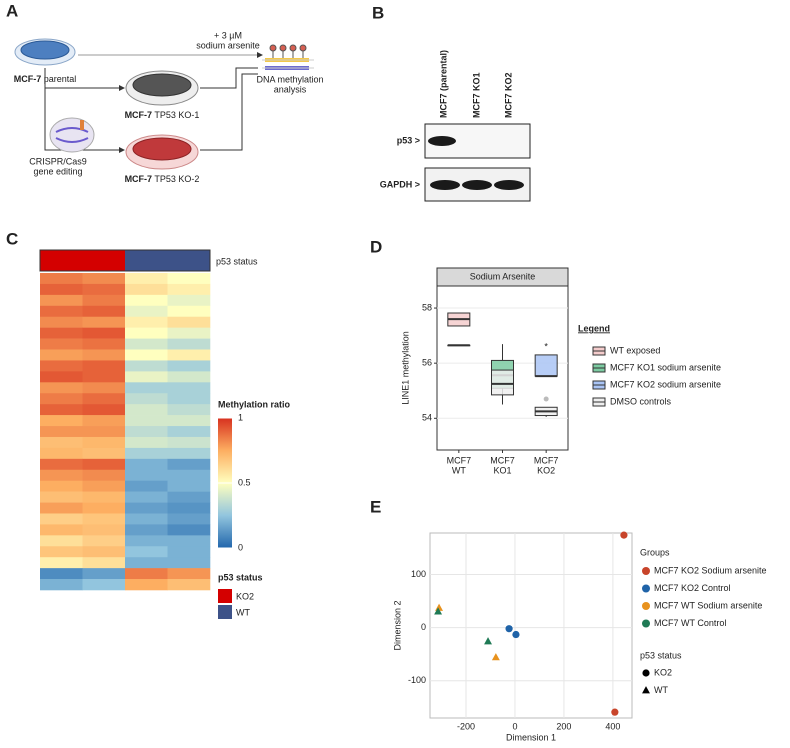 The image size is (790, 748). What do you see at coordinates (58, 161) in the screenshot?
I see `editing-label: CRISPR/Cas9` at bounding box center [58, 161].